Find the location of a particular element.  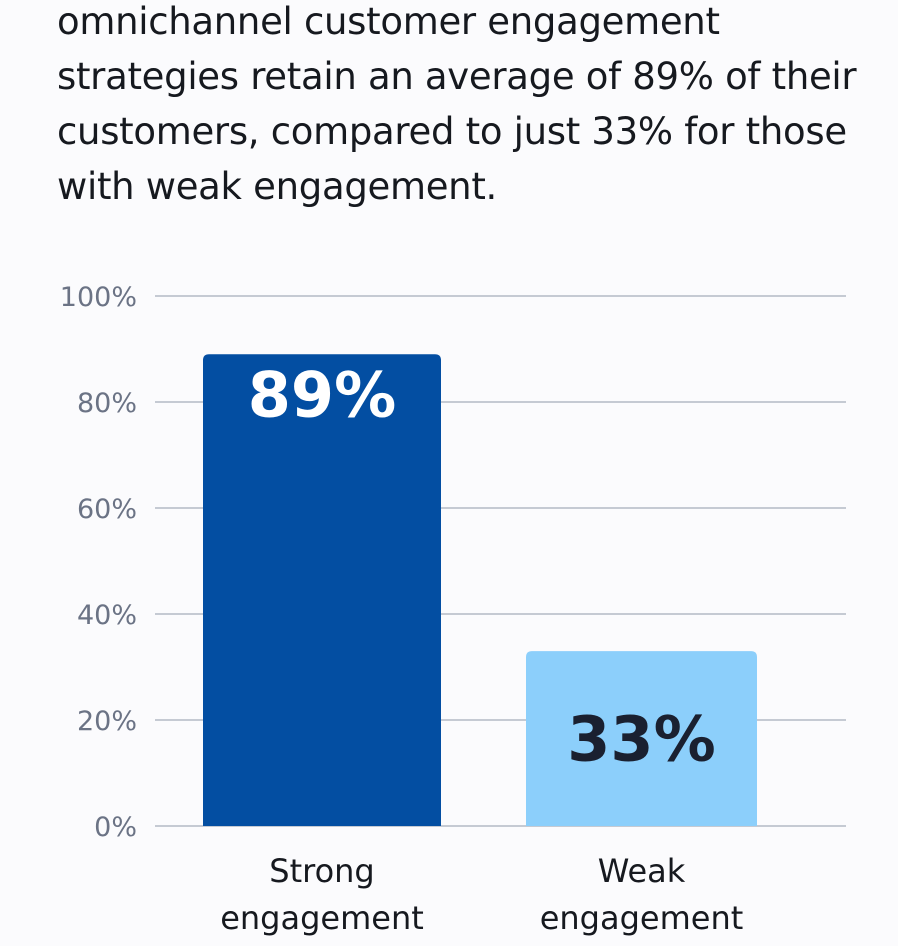

y-tick-label: 20% is located at coordinates (107, 721).